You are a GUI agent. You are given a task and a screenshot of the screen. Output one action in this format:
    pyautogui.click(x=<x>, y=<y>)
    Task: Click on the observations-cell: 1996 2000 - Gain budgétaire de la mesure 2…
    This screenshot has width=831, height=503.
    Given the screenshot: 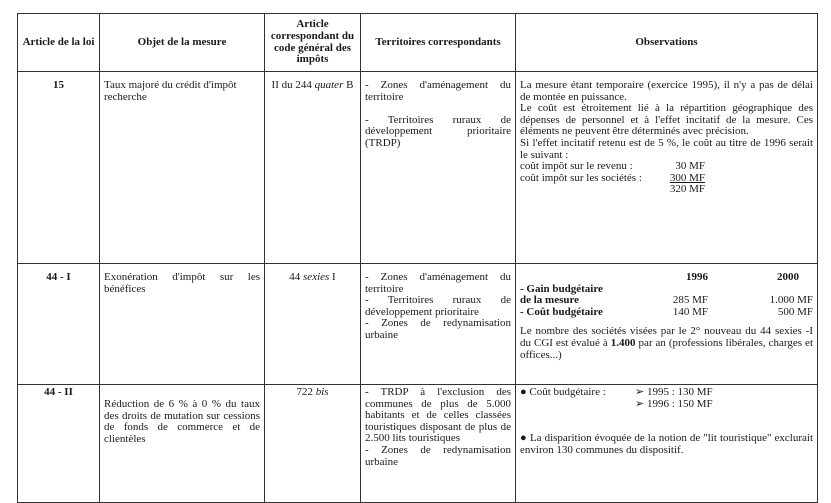 What is the action you would take?
    pyautogui.click(x=666, y=324)
    